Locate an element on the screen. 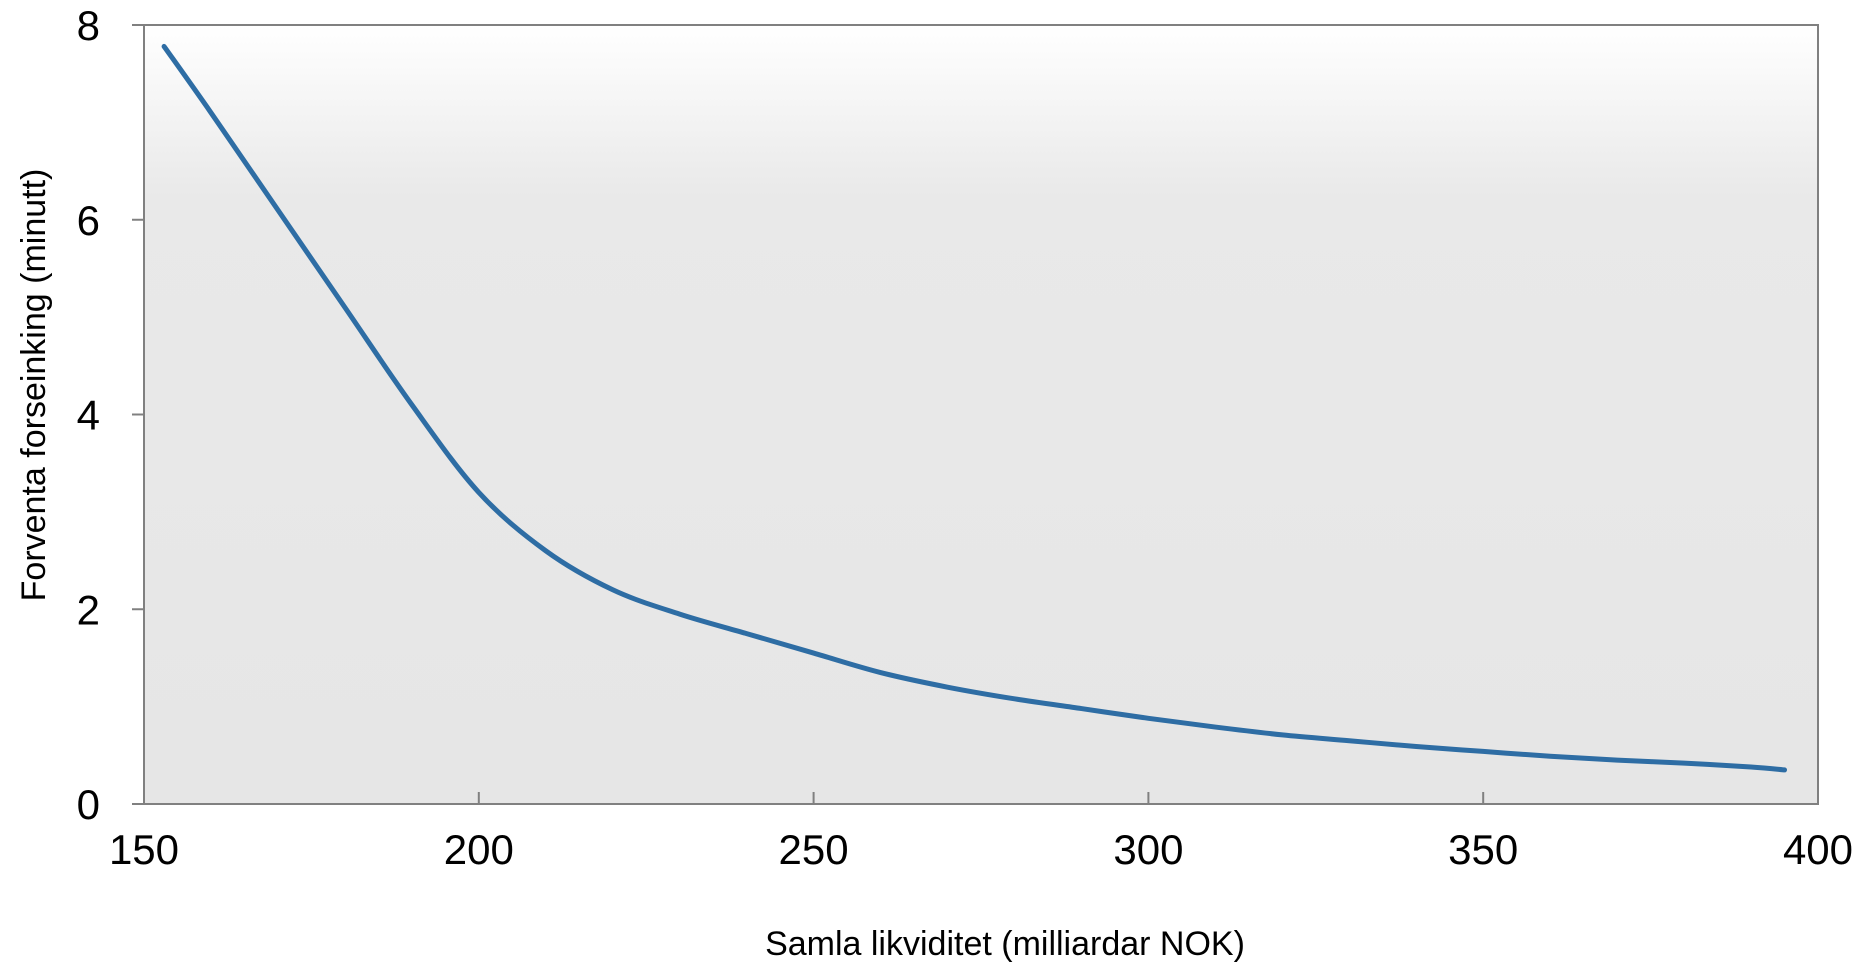 This screenshot has width=1865, height=965. x-tick-label: 250 is located at coordinates (814, 849).